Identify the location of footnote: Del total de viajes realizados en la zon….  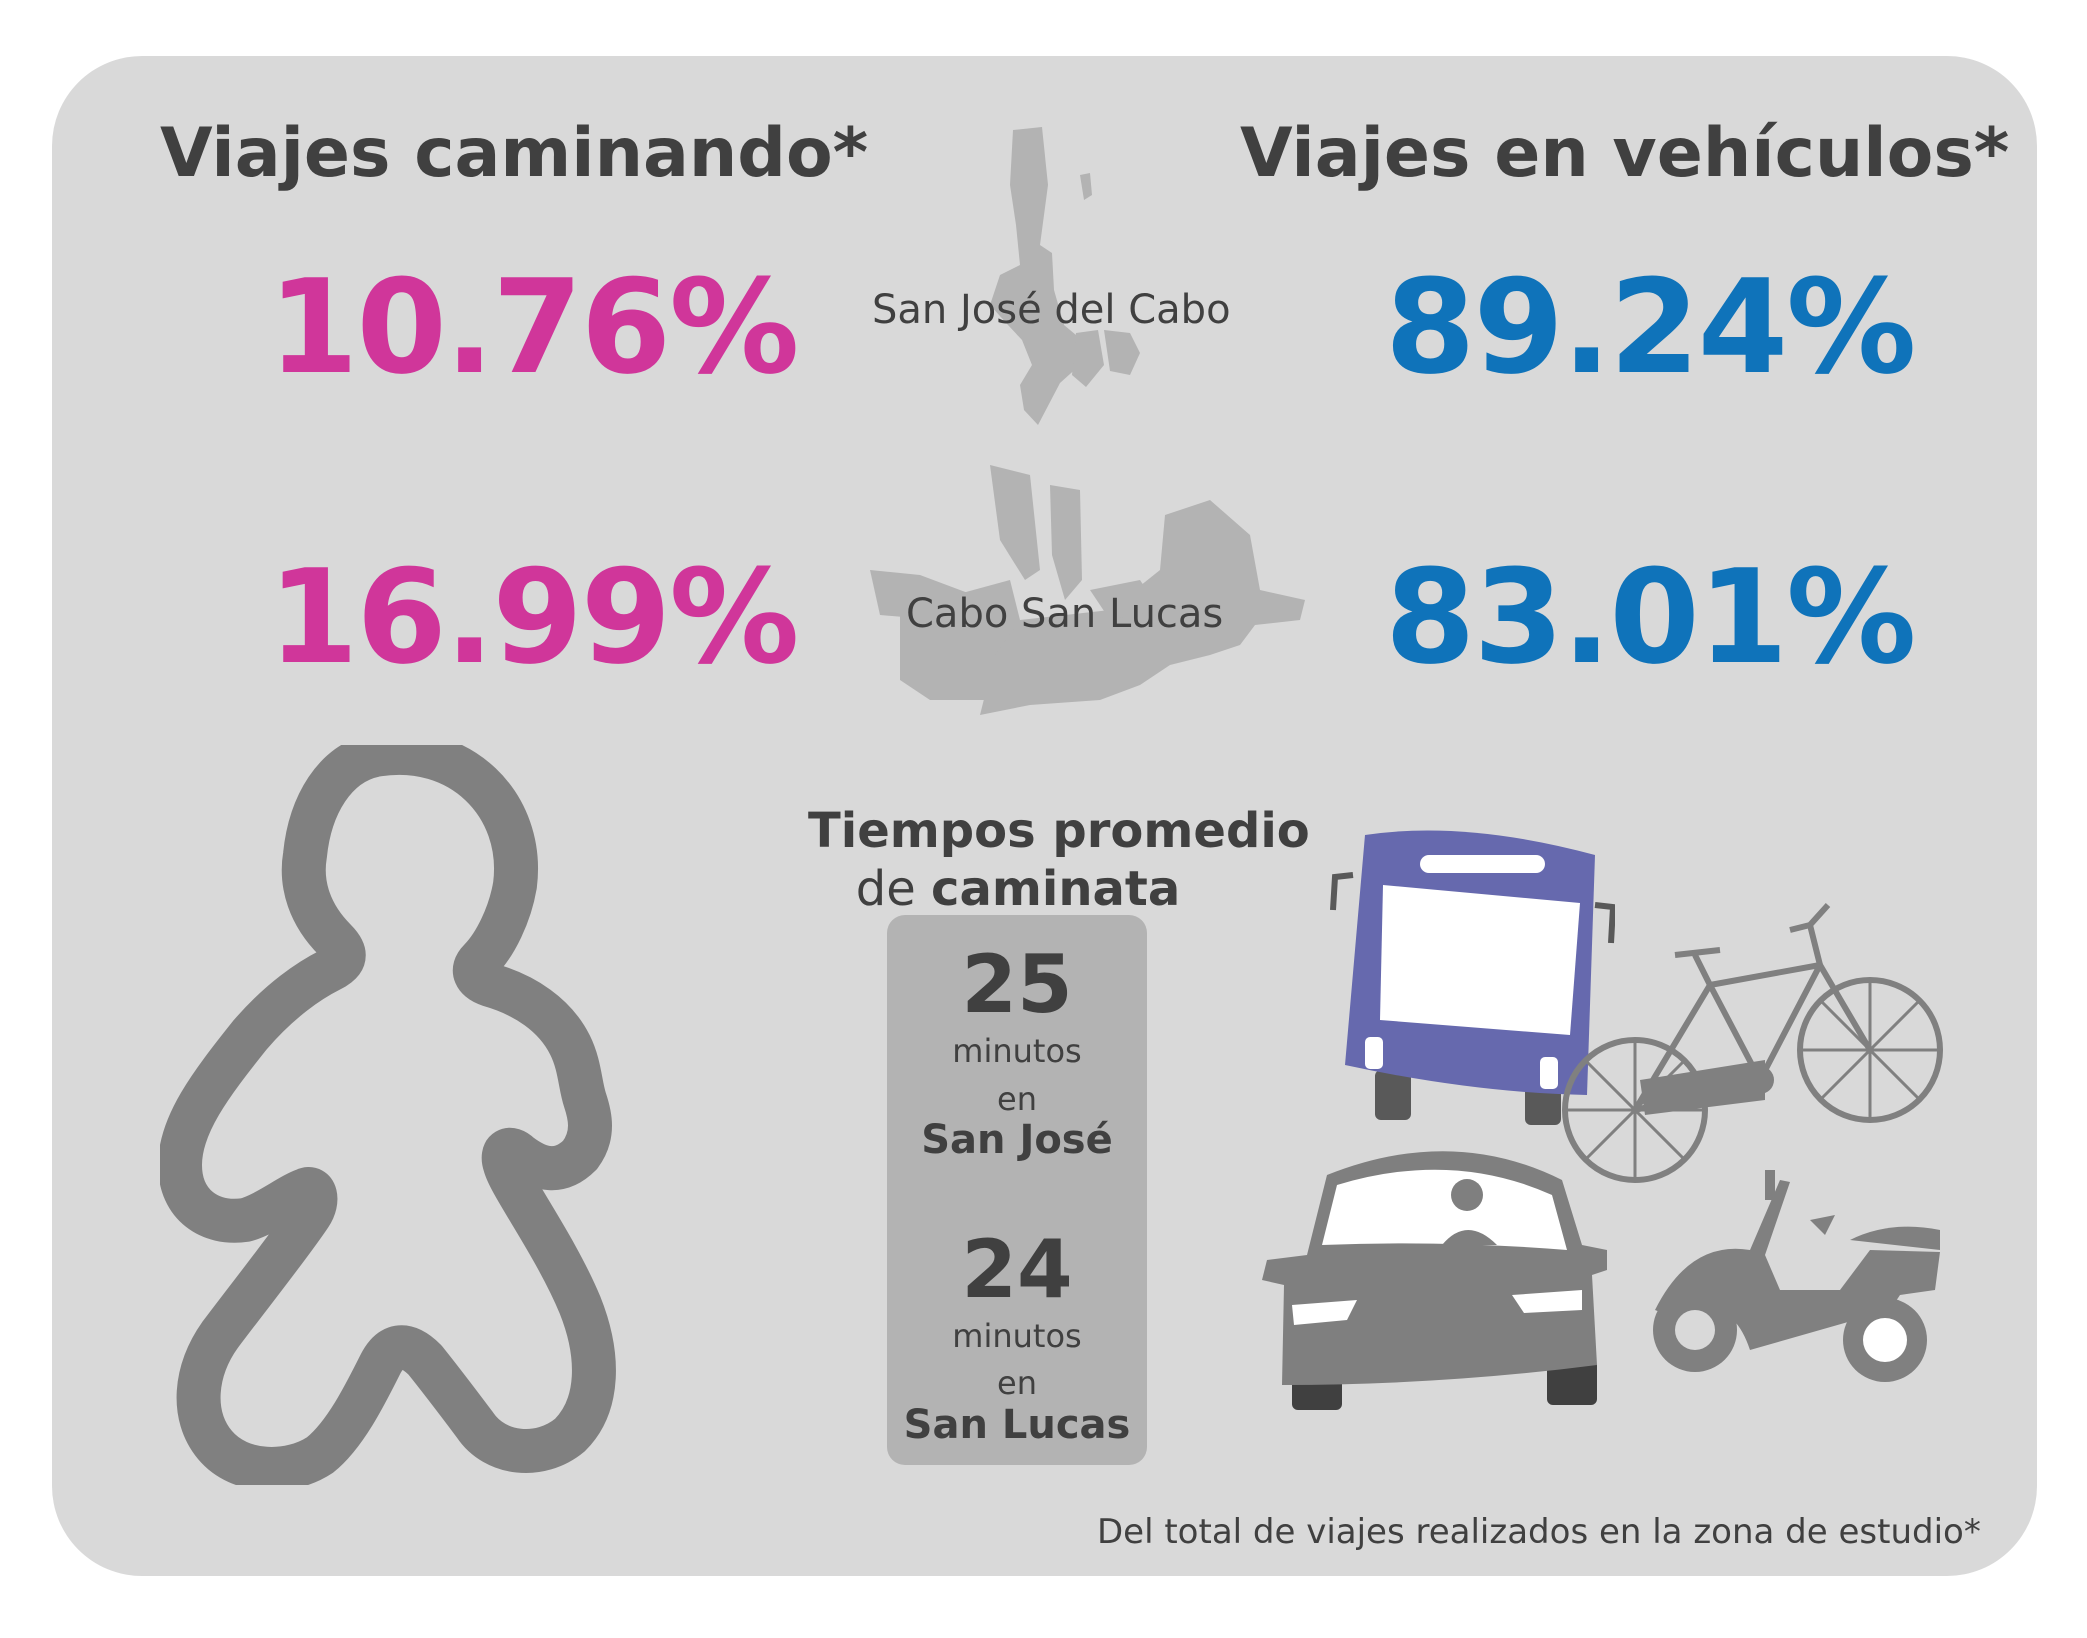
(1539, 1532).